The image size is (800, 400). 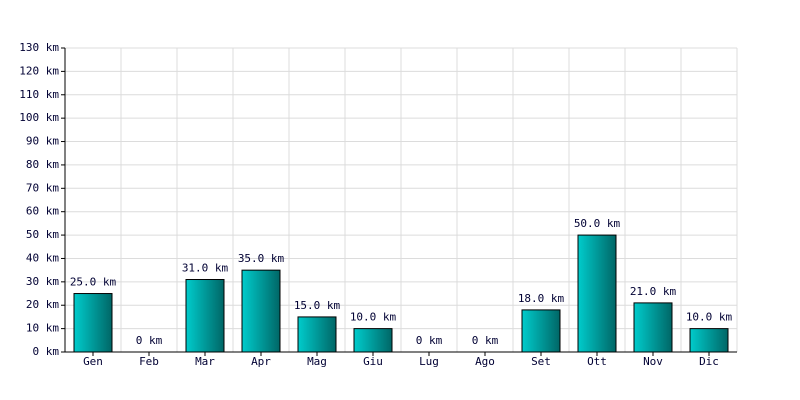 What do you see at coordinates (42, 257) in the screenshot?
I see `y-tick-label: 40 km` at bounding box center [42, 257].